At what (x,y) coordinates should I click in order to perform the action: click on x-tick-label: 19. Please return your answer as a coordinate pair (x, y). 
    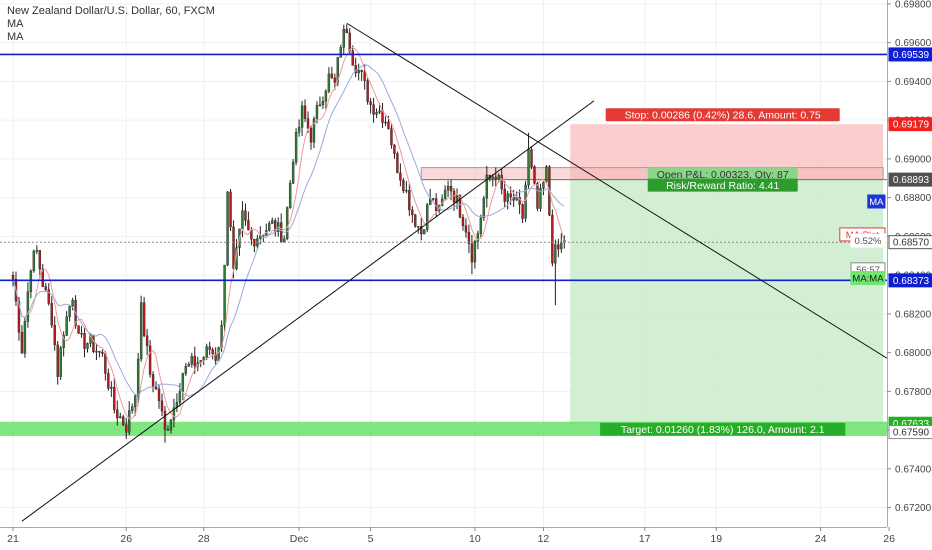
    Looking at the image, I should click on (716, 539).